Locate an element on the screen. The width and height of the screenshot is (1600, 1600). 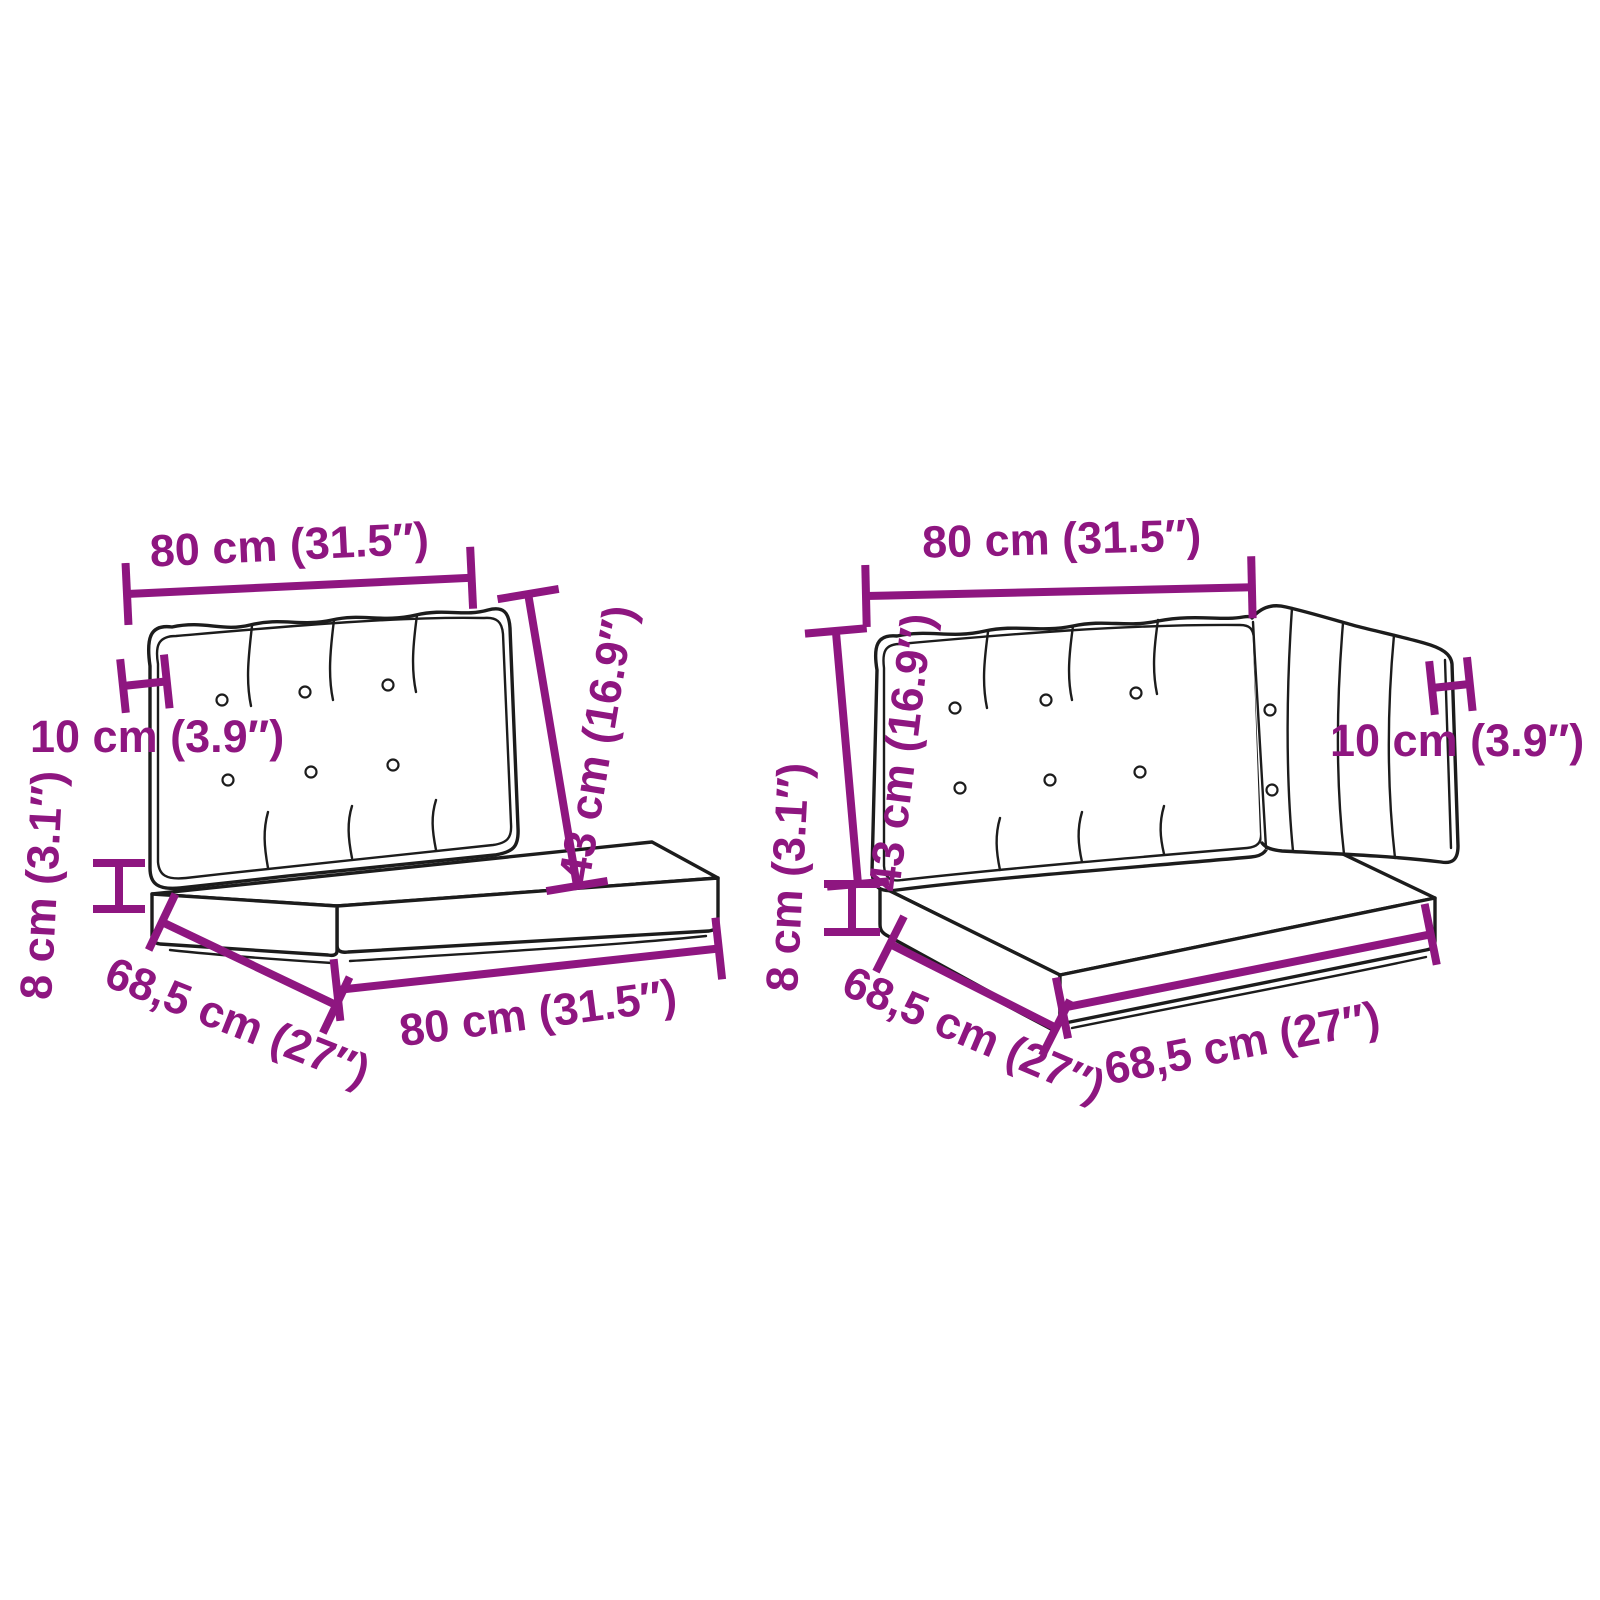
corner-back-cushion-side-panel is located at coordinates (1355, 734).